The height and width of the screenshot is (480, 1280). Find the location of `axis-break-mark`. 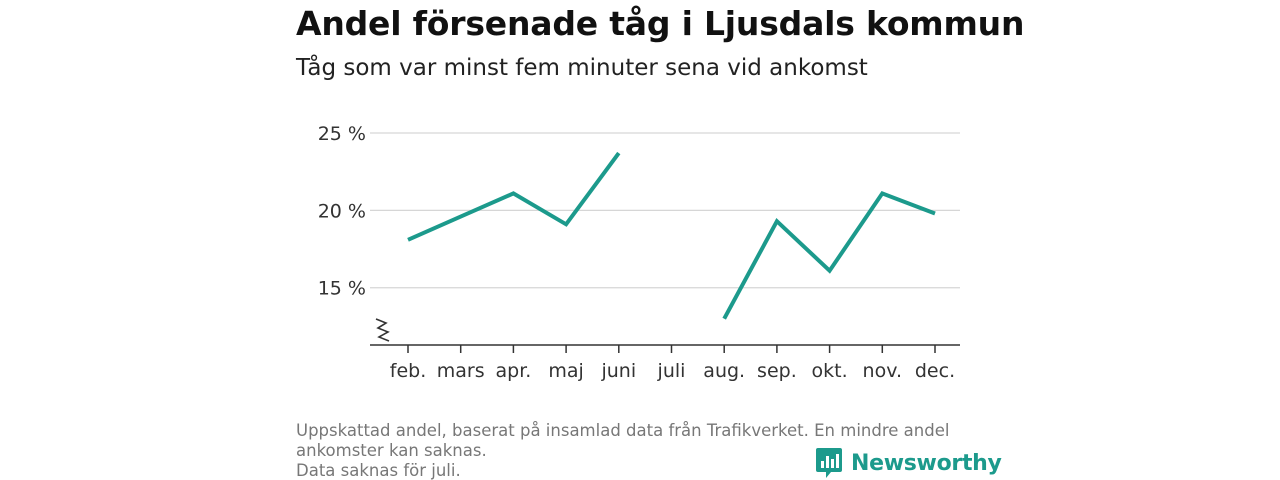

axis-break-mark is located at coordinates (382, 330).